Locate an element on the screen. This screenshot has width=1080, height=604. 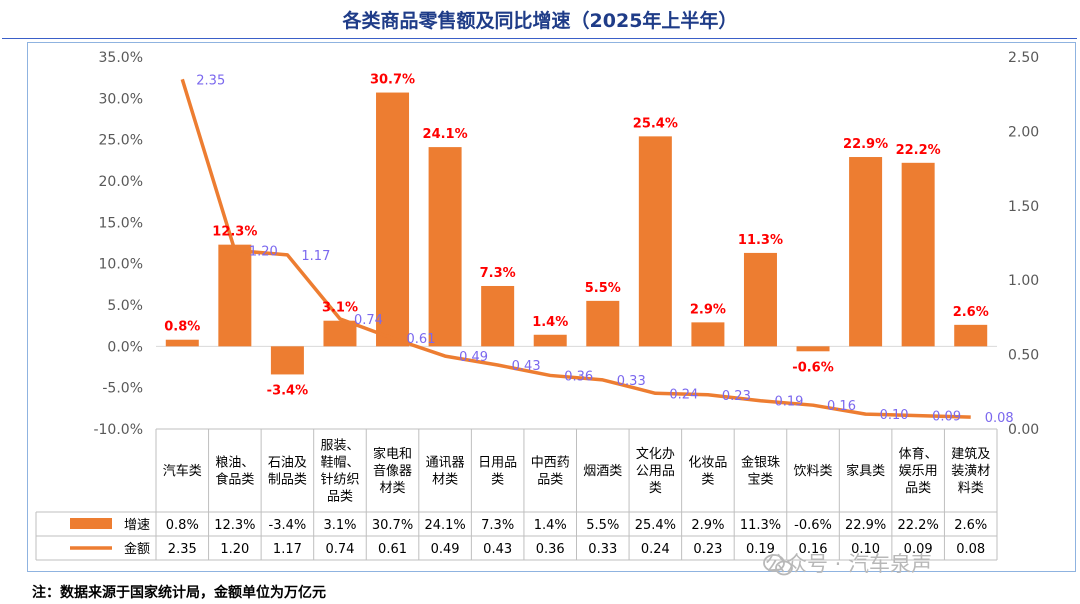
category-label: 家具类 is located at coordinates (865, 471).